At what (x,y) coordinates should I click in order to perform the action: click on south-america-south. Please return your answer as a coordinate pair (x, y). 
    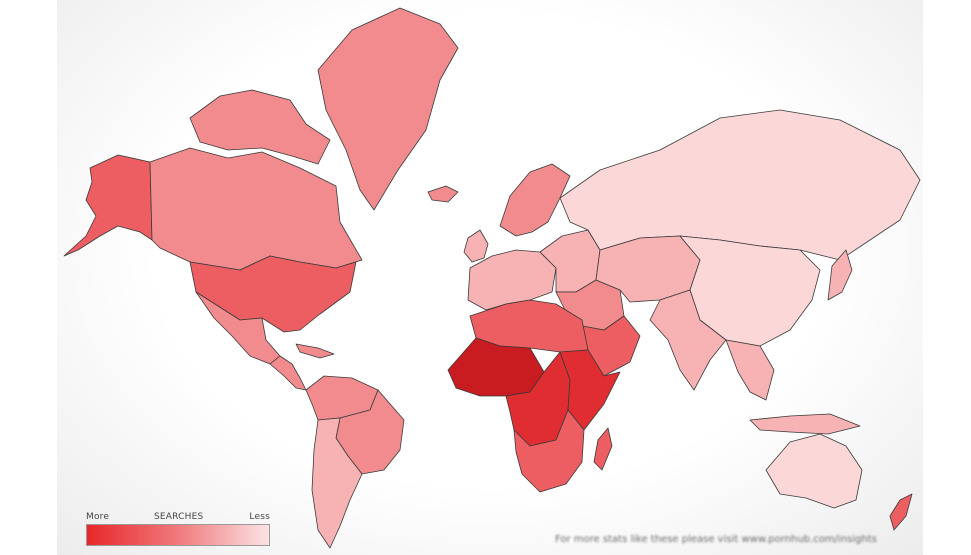
    Looking at the image, I should click on (337, 483).